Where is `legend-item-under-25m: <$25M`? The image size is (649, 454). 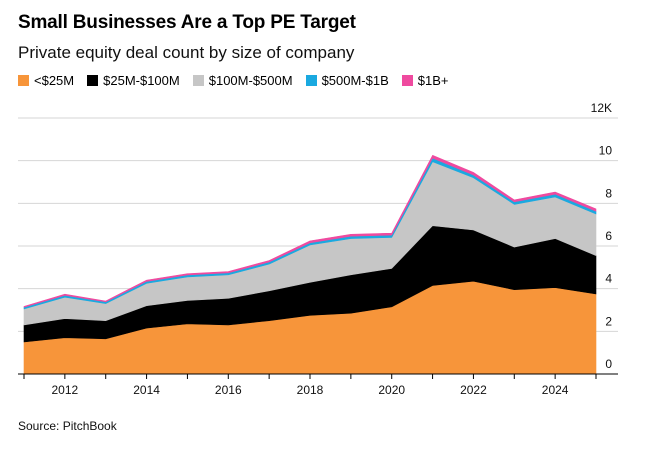
legend-item-under-25m: <$25M is located at coordinates (46, 80).